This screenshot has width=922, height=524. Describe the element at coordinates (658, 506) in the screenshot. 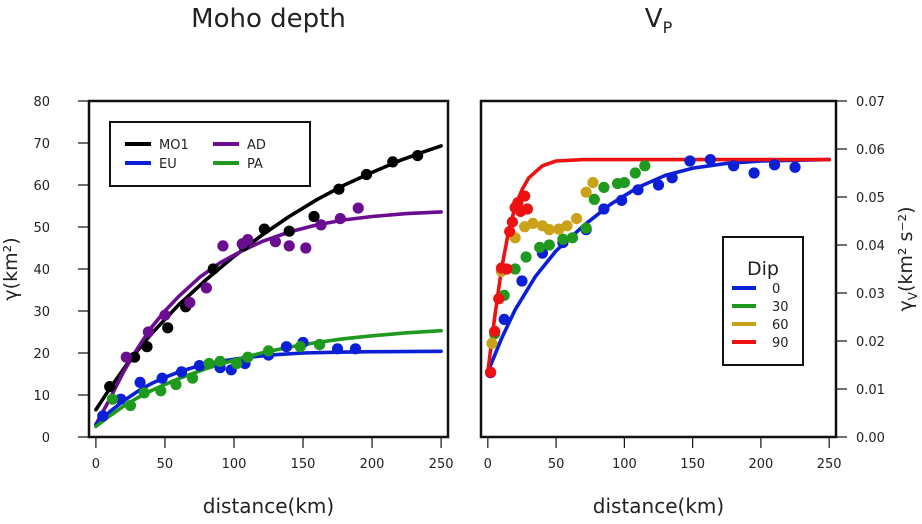

I see `x-axis-label-2: distance(km)` at that location.